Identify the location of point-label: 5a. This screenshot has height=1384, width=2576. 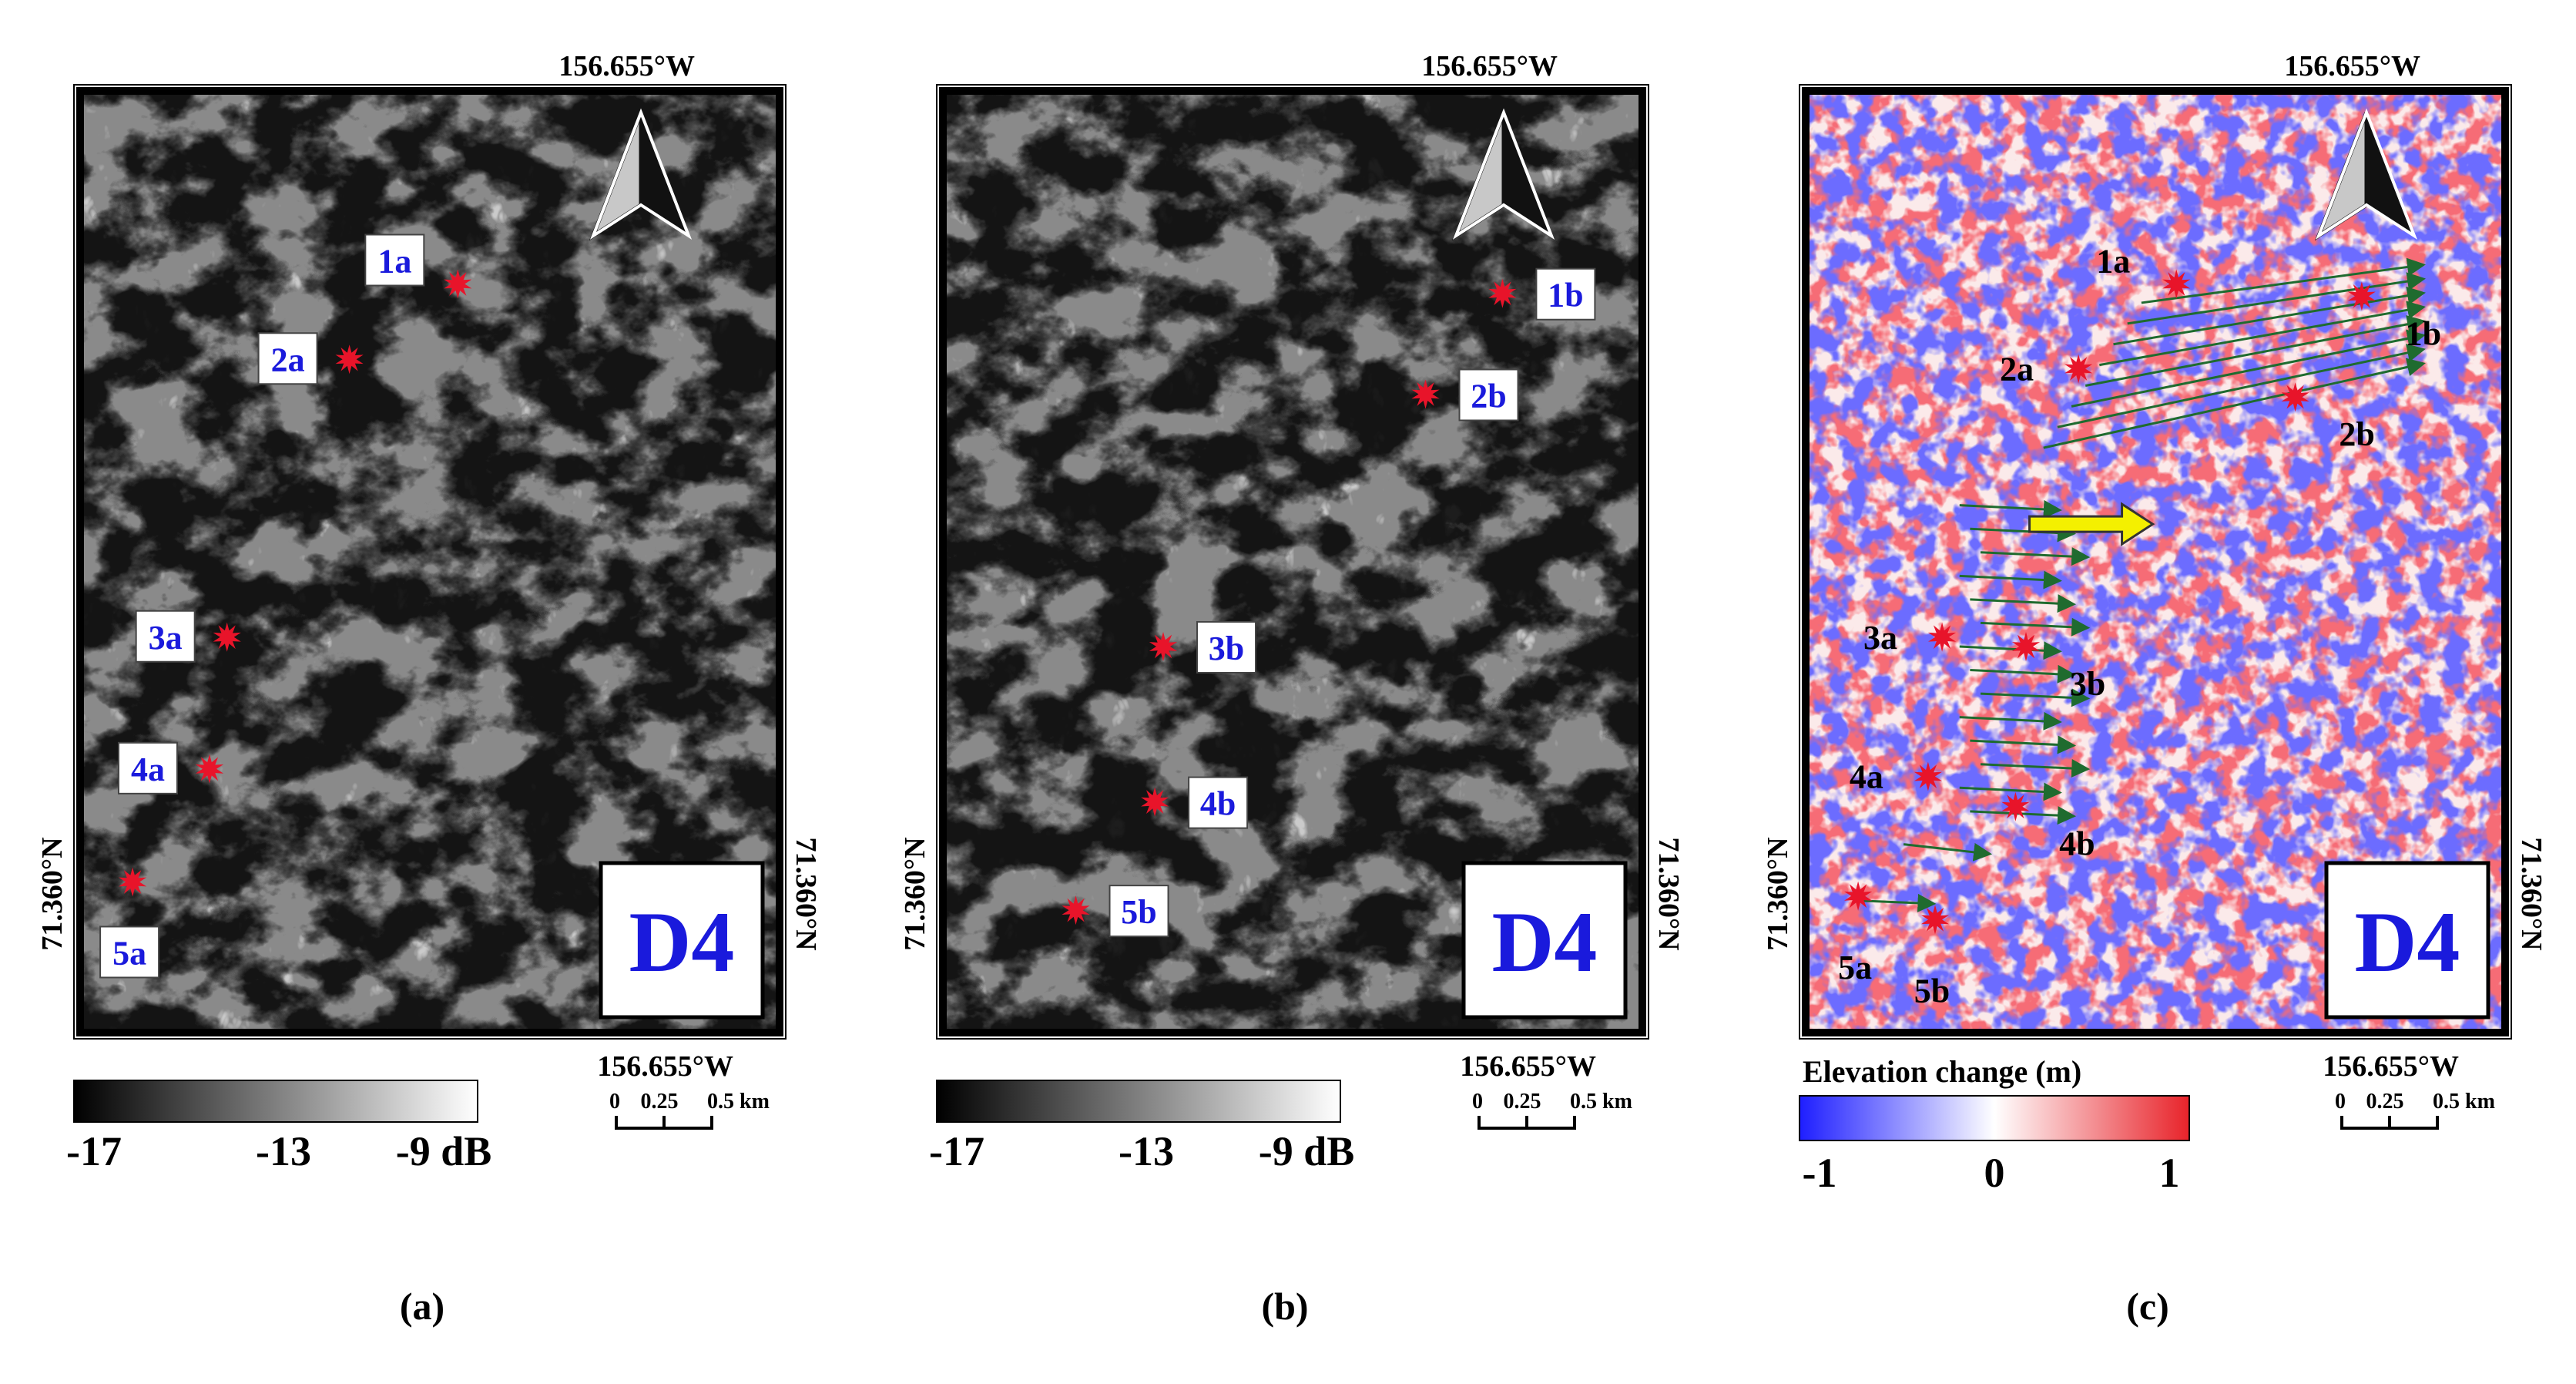
(1855, 967).